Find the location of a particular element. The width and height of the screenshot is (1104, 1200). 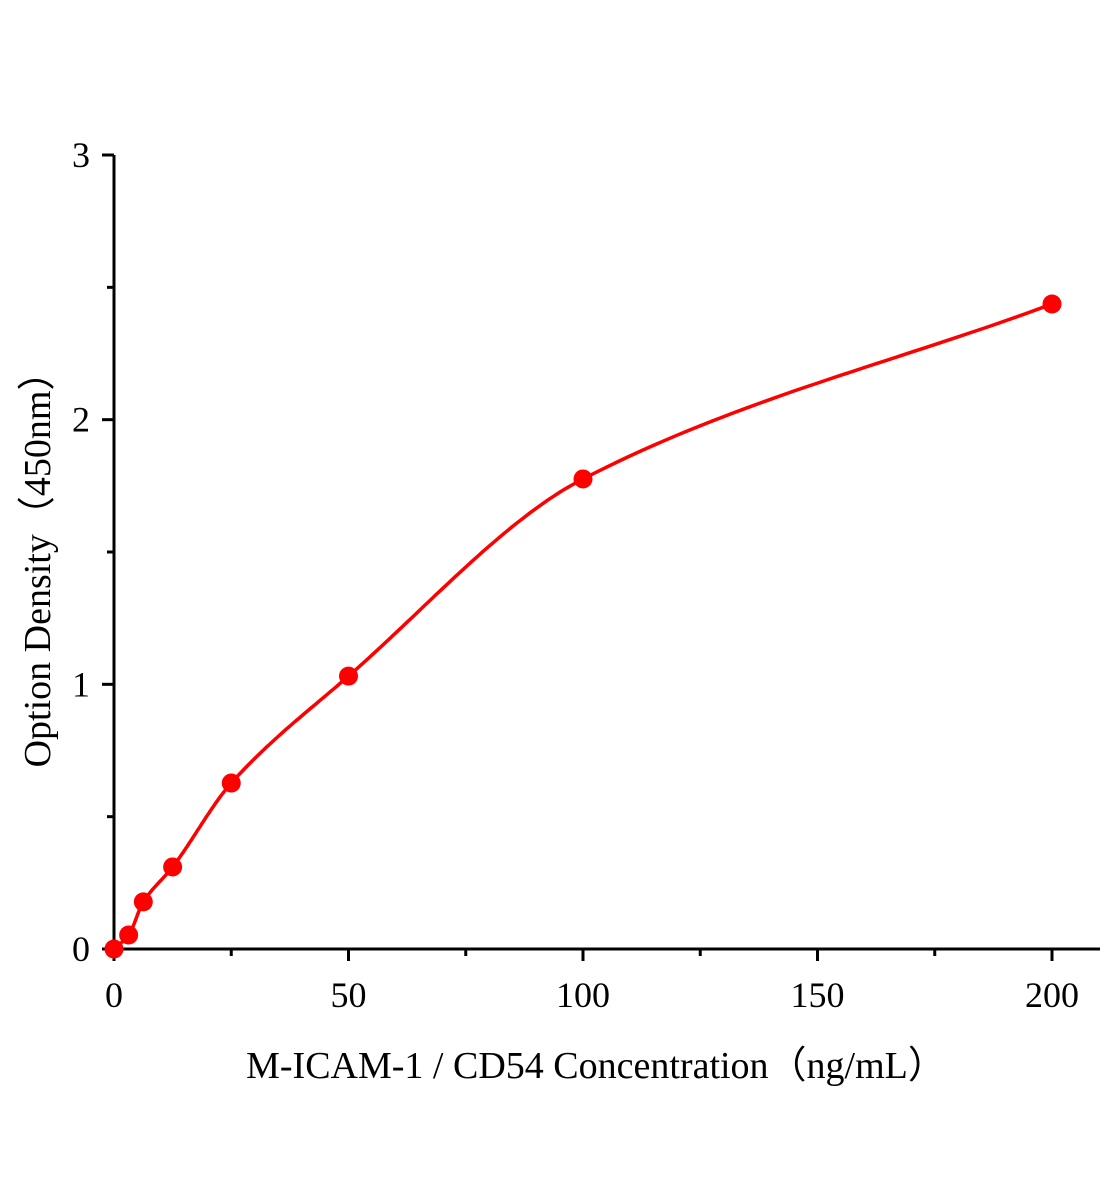

y-tick-label: 0 is located at coordinates (81, 949).